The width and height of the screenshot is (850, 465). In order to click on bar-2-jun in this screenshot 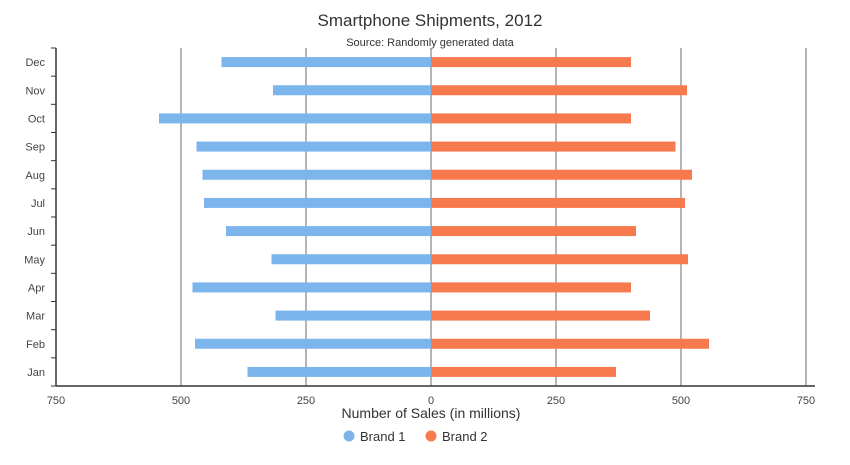, I will do `click(533, 231)`.